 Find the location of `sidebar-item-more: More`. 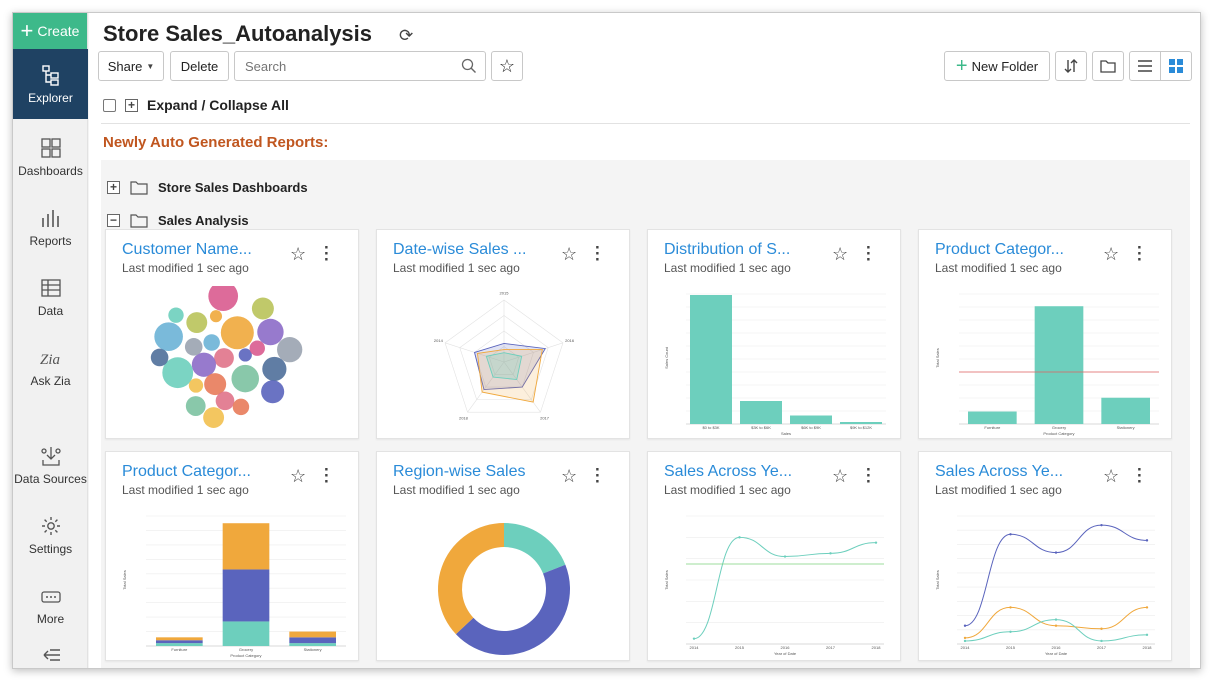

sidebar-item-more: More is located at coordinates (50, 606).